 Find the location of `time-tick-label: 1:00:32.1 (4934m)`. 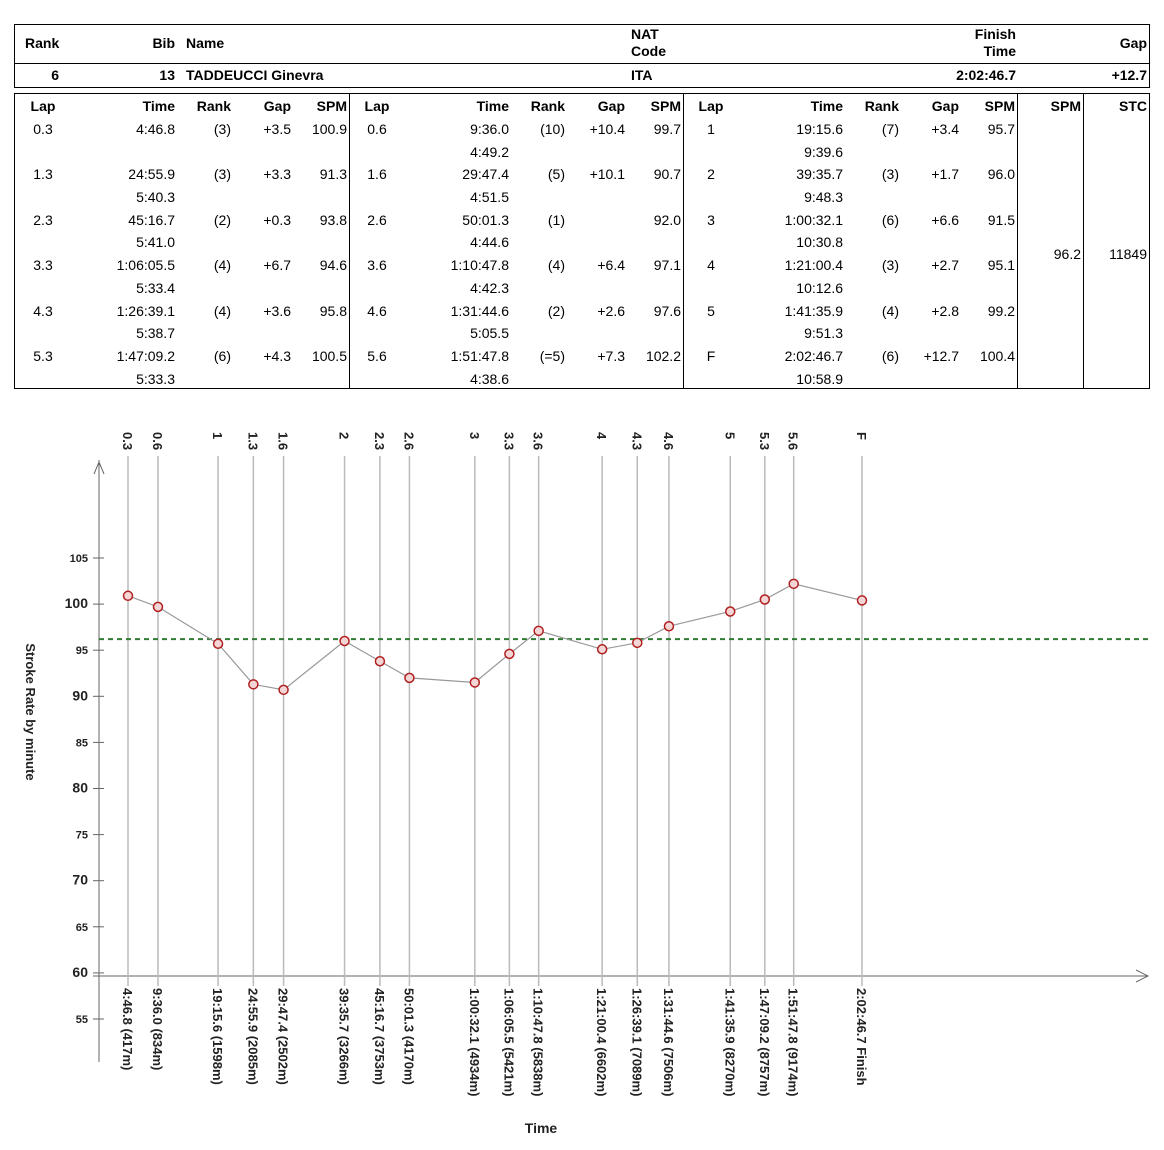

time-tick-label: 1:00:32.1 (4934m) is located at coordinates (474, 1042).